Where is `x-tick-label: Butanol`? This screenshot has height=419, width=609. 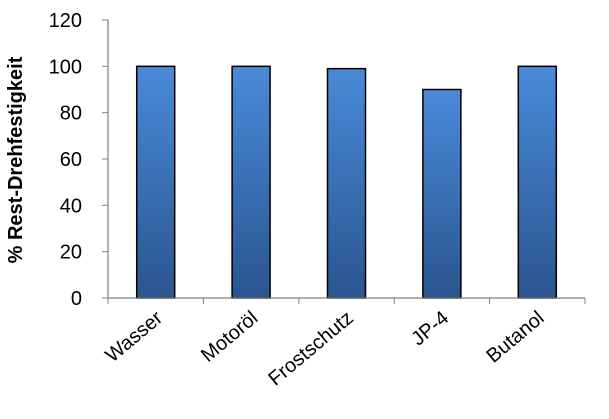 x-tick-label: Butanol is located at coordinates (515, 337).